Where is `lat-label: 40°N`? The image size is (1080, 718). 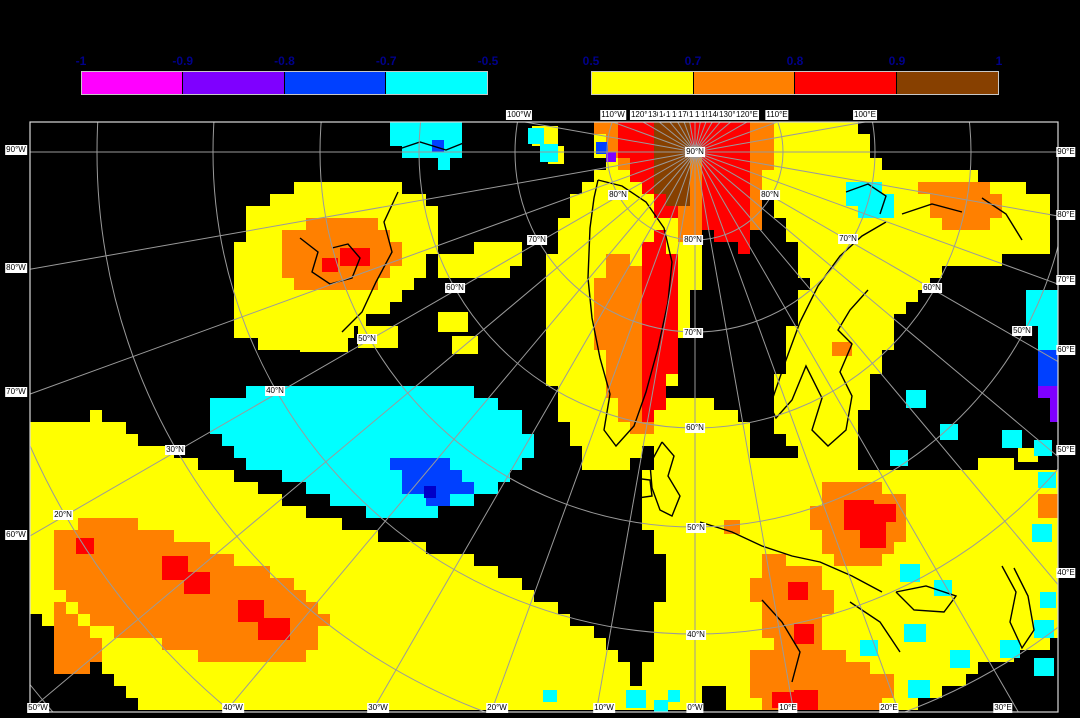 lat-label: 40°N is located at coordinates (275, 391).